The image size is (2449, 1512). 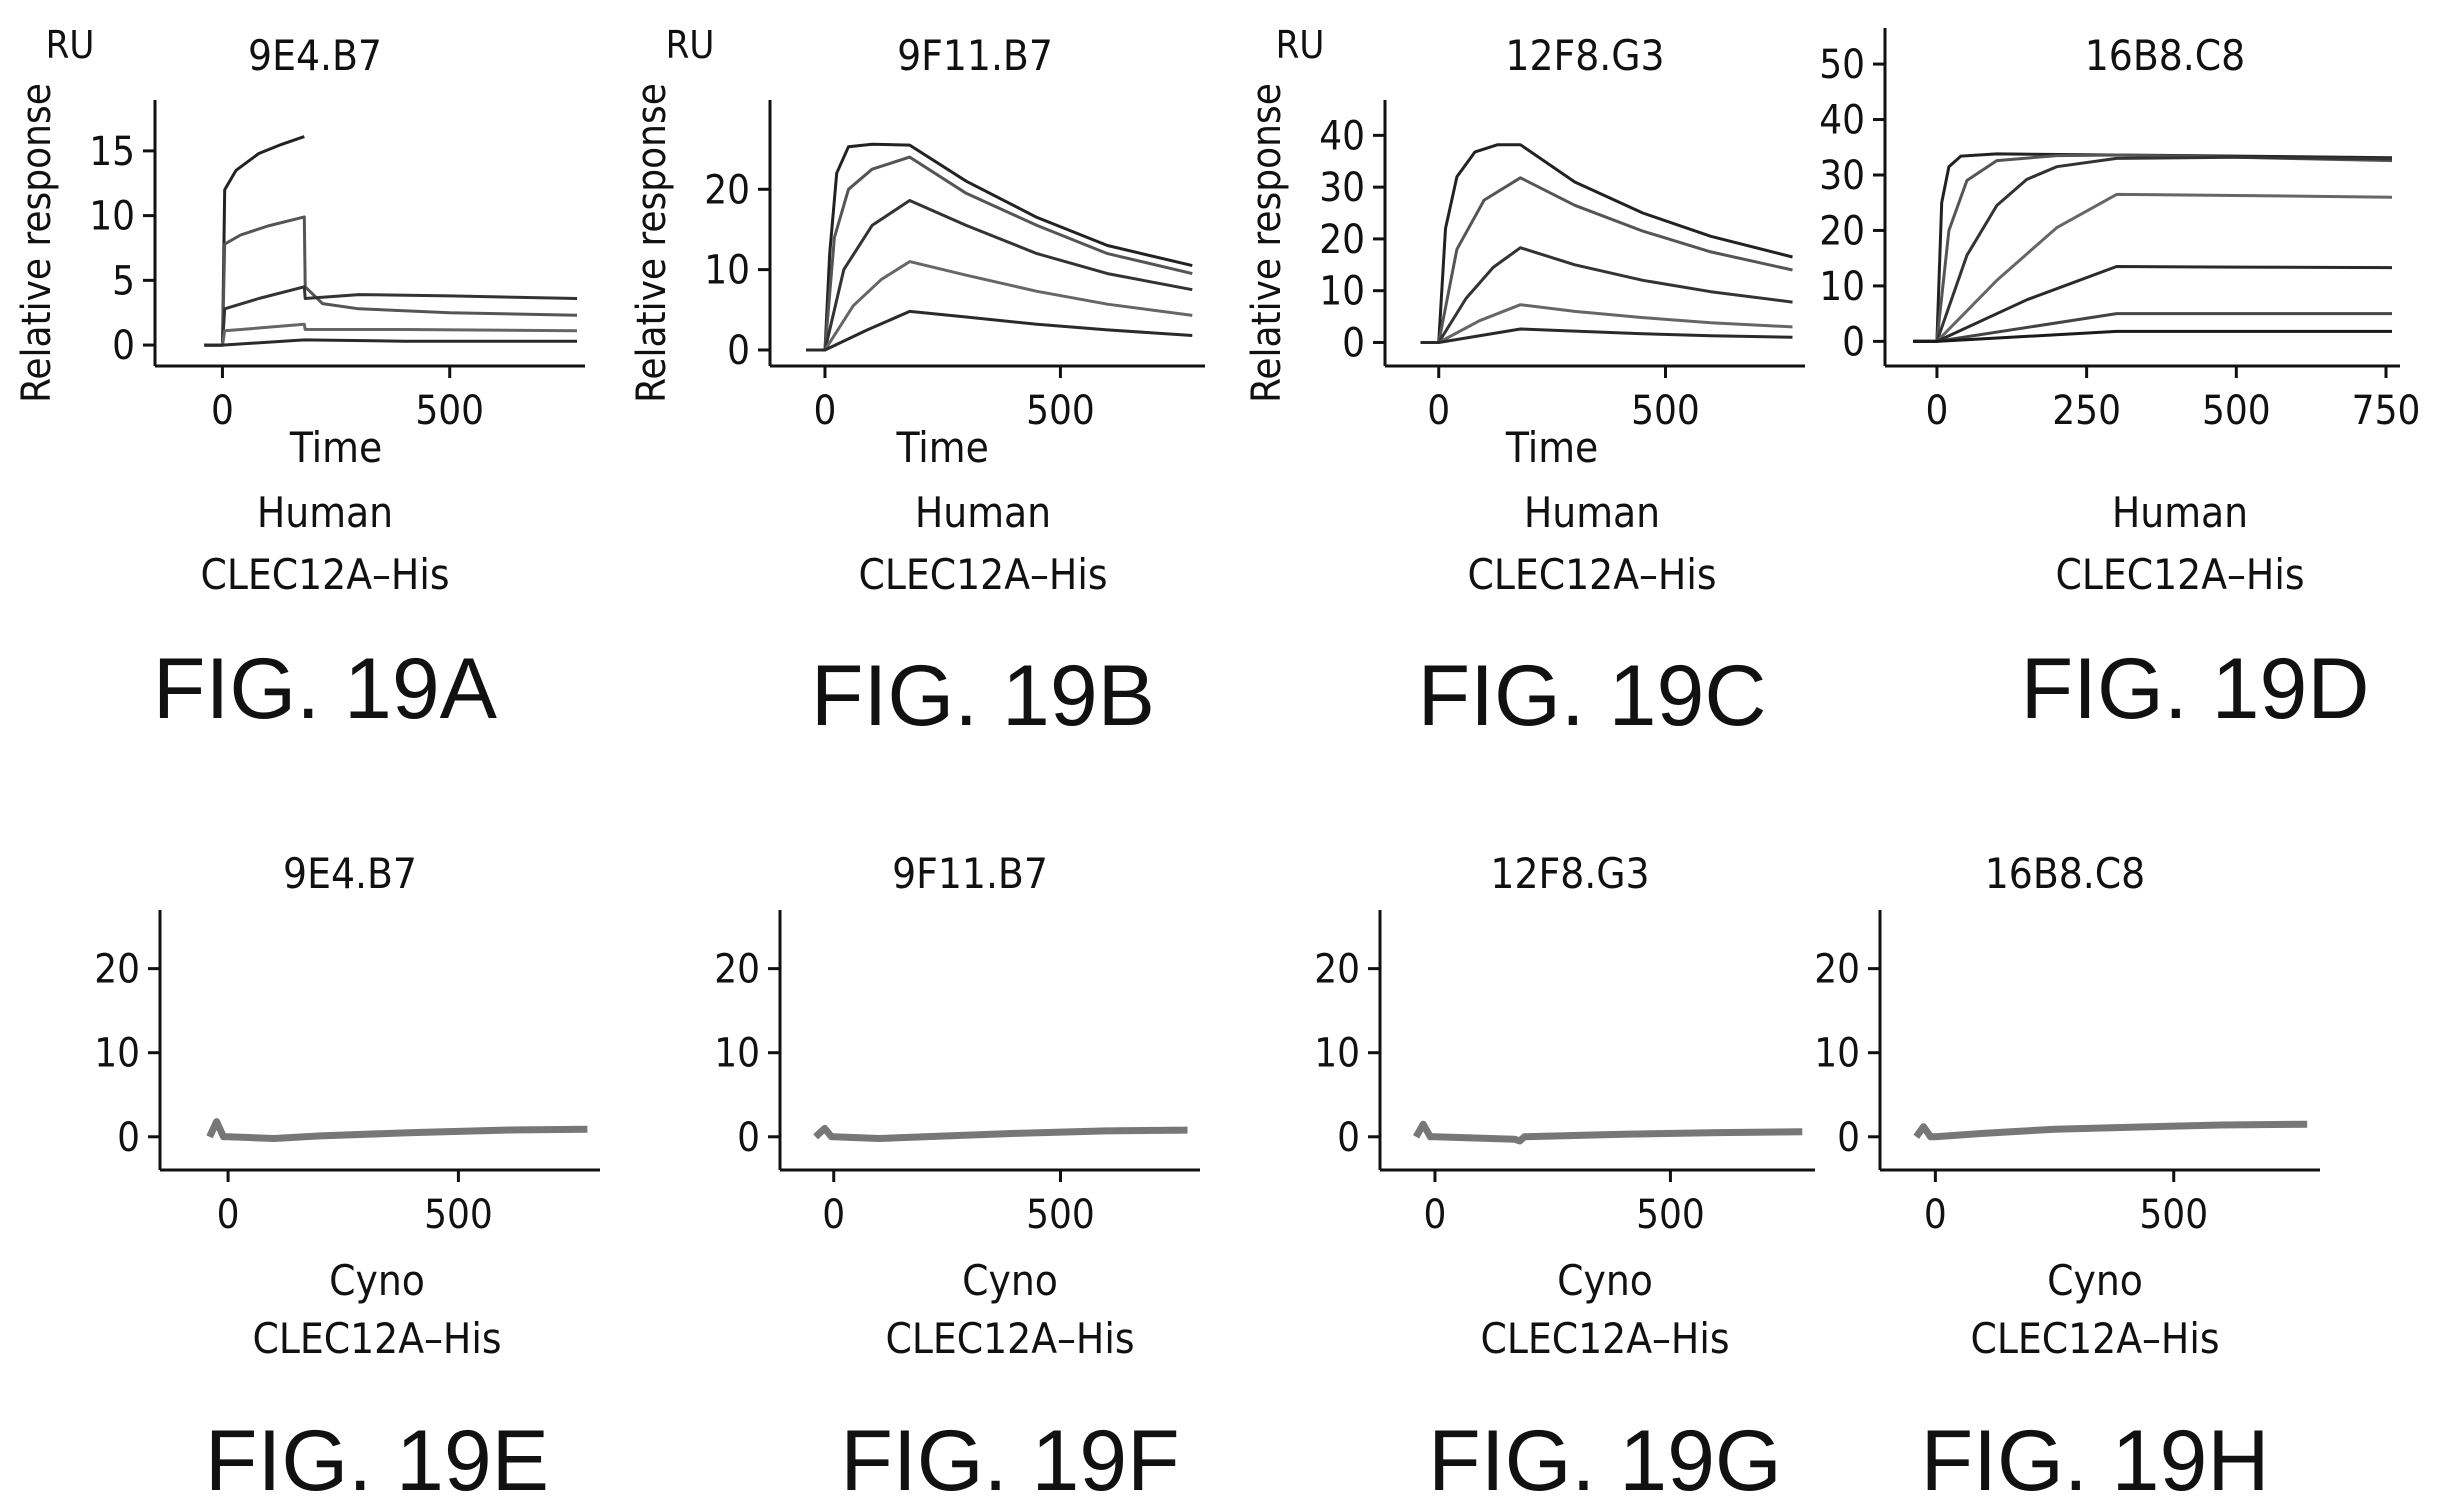 I want to click on y-tick-label: 15, so click(x=112, y=152).